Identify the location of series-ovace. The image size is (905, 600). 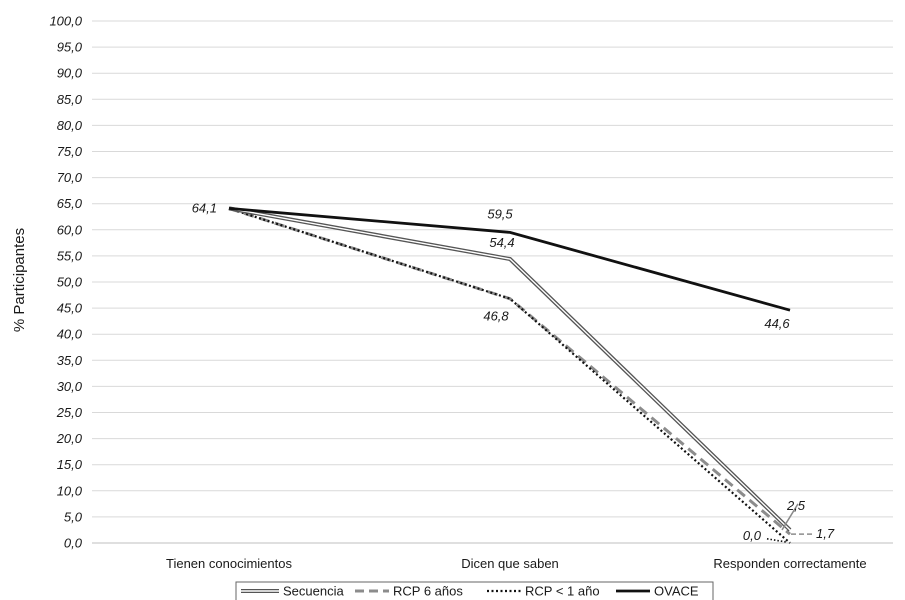
(509, 259).